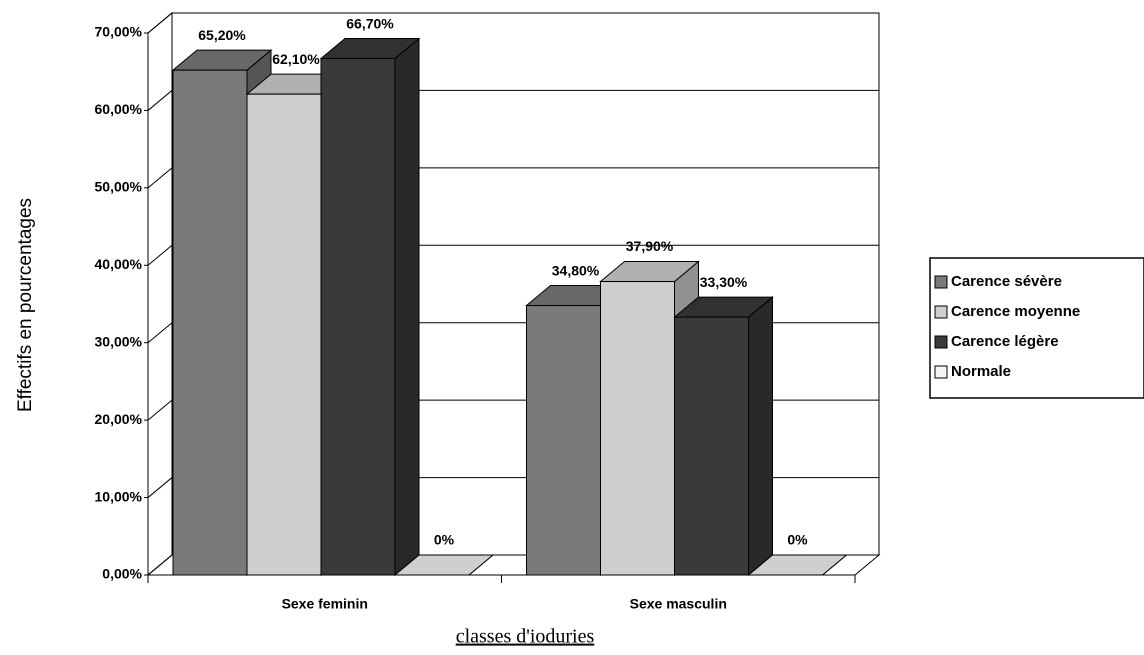 Image resolution: width=1144 pixels, height=655 pixels. Describe the element at coordinates (370, 23) in the screenshot. I see `value-label: 66,70%` at that location.